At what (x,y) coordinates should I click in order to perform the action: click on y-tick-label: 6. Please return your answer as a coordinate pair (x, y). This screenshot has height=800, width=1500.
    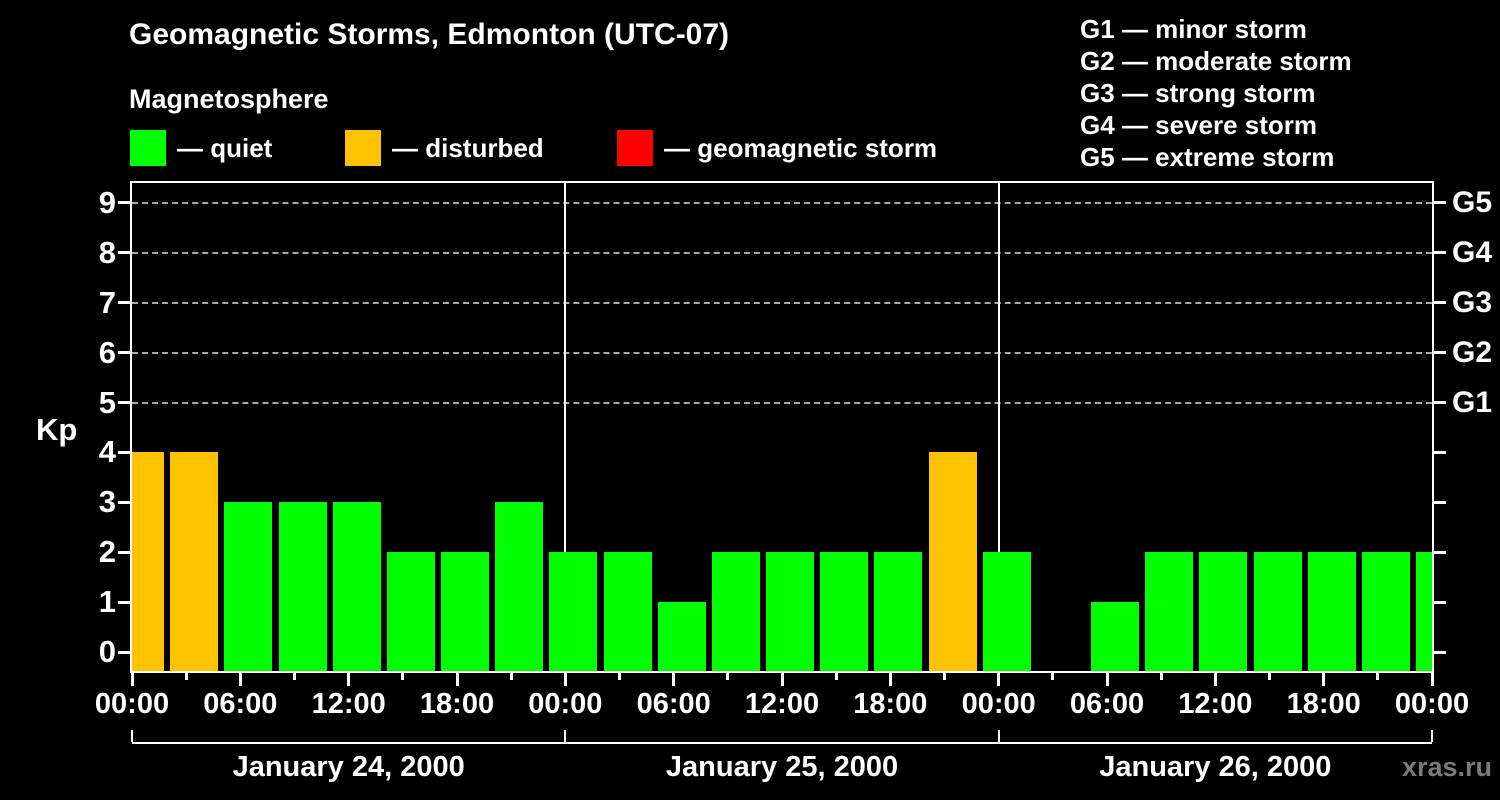
    Looking at the image, I should click on (107, 352).